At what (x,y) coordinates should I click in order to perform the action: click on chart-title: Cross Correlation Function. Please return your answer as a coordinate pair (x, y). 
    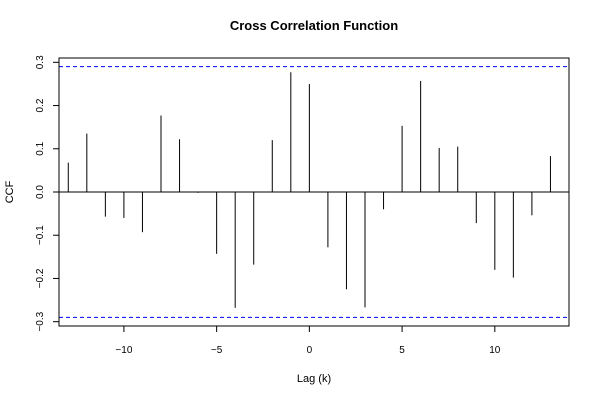
    Looking at the image, I should click on (314, 25).